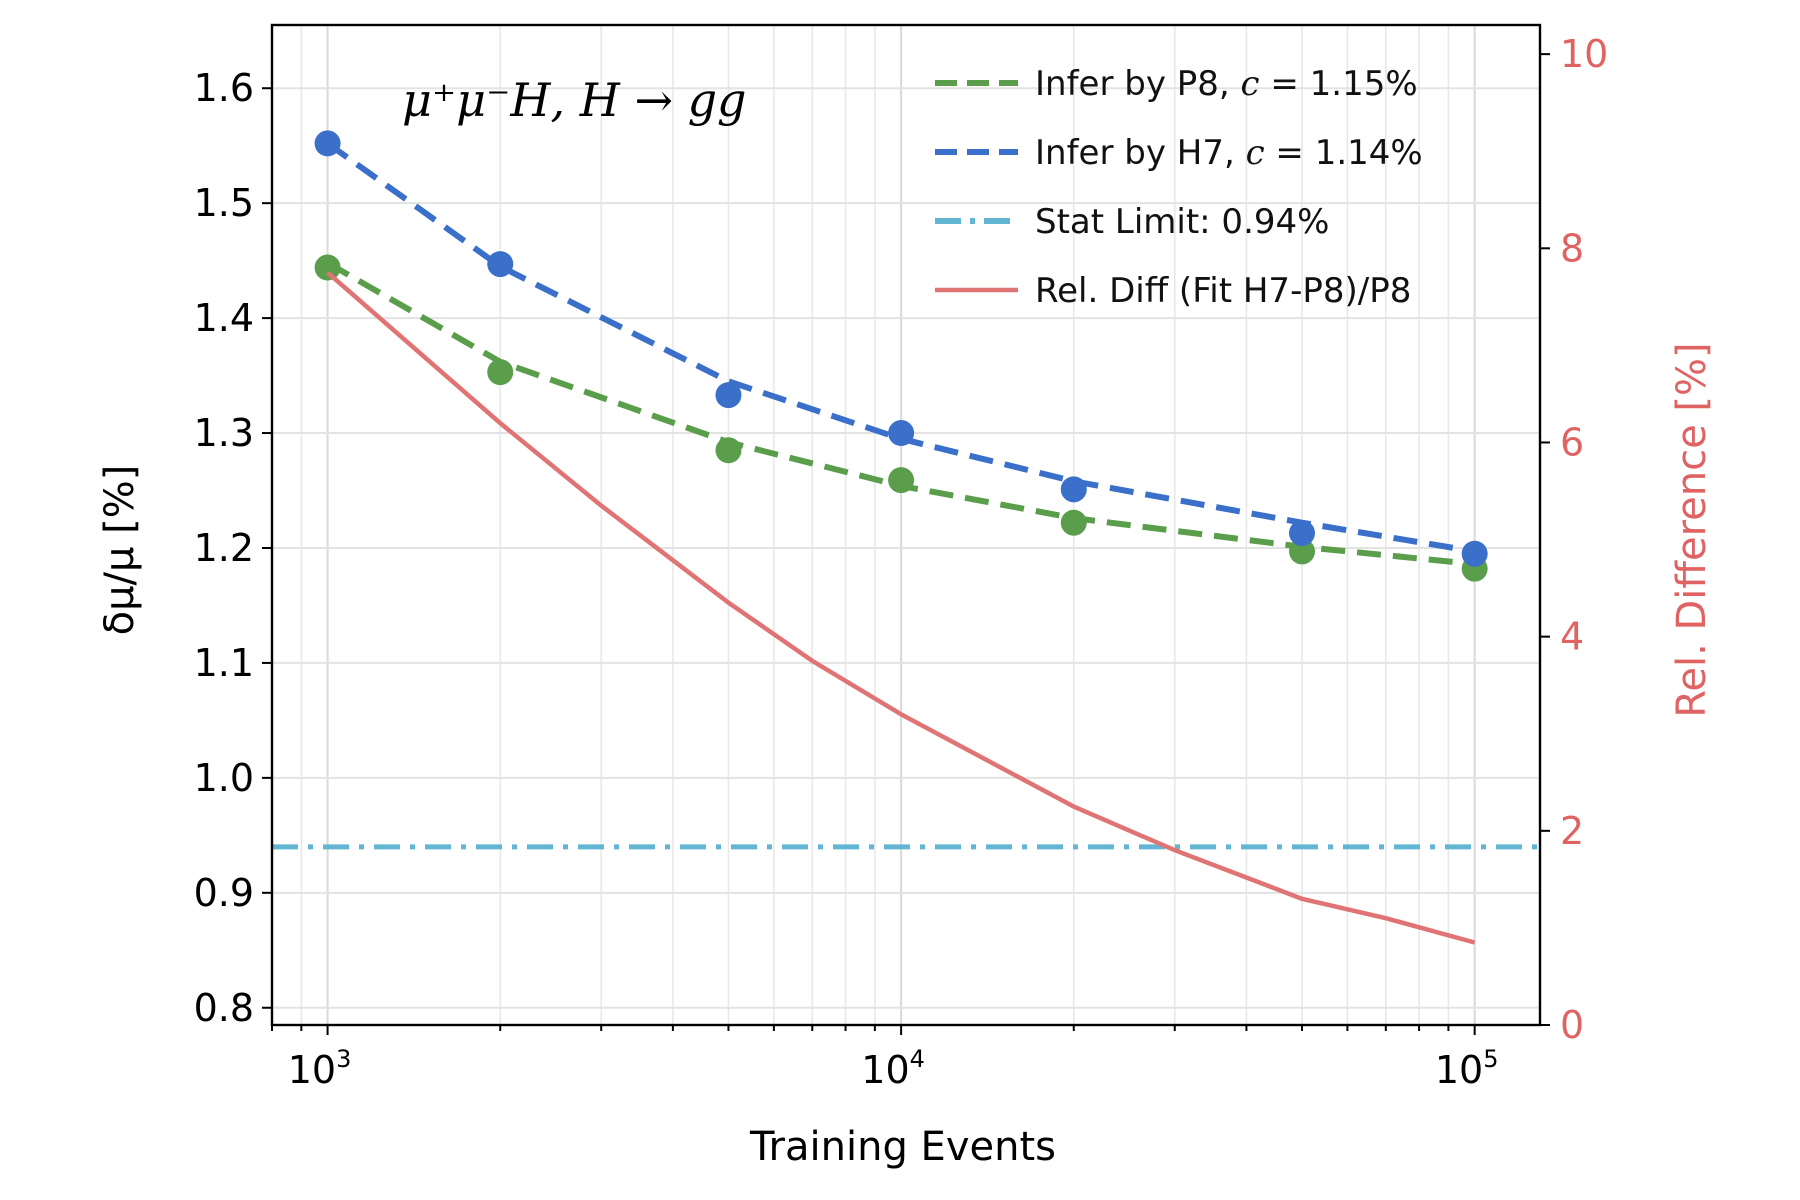 The height and width of the screenshot is (1200, 1800). What do you see at coordinates (1339, 84) in the screenshot?
I see `legend-suffix: = 1.15%` at bounding box center [1339, 84].